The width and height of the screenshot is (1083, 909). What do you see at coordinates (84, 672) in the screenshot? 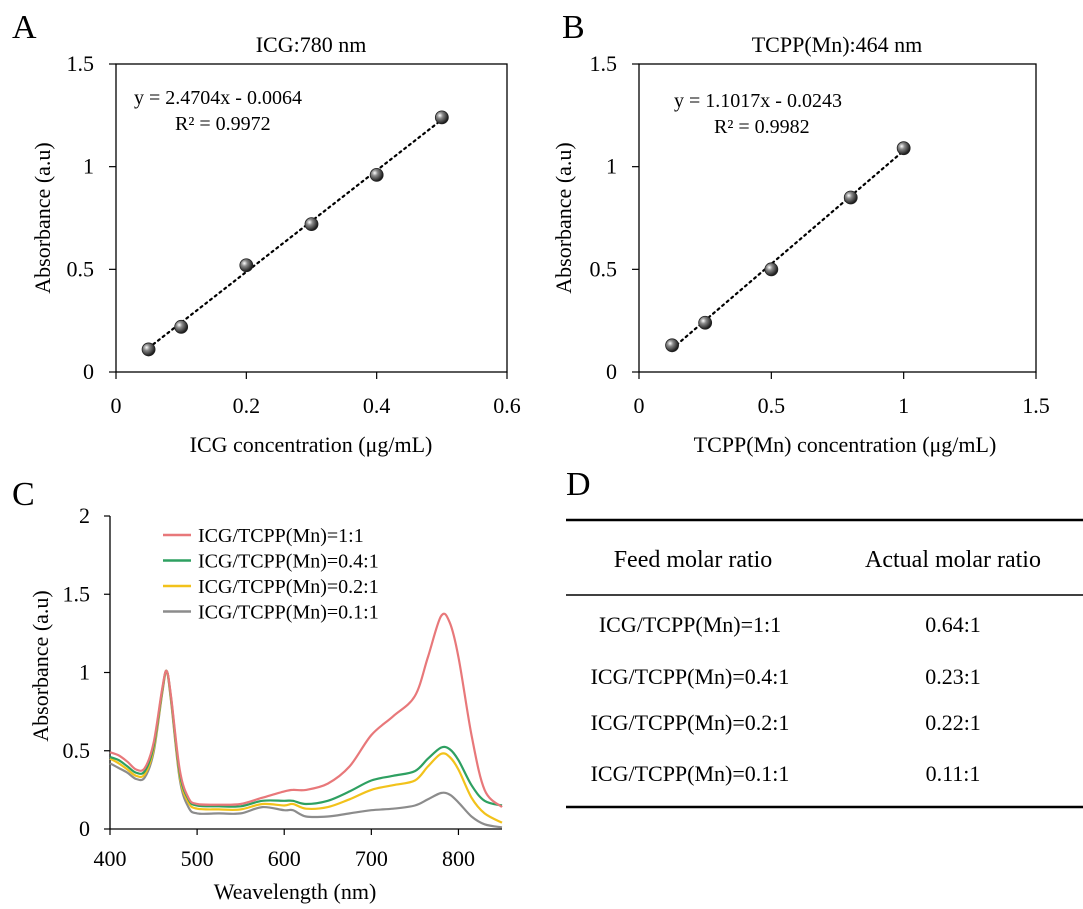
I see `chart-c-y-tick-label: 1` at bounding box center [84, 672].